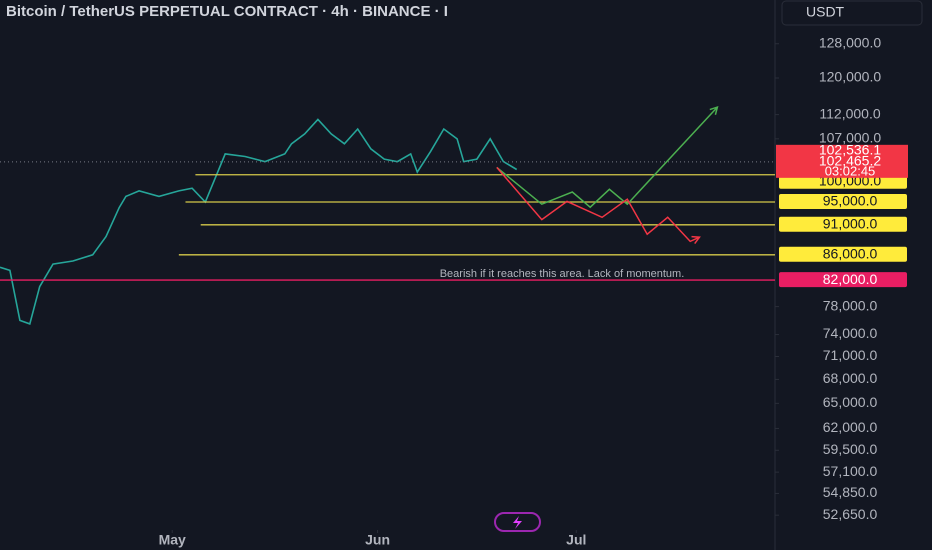 The width and height of the screenshot is (932, 550). What do you see at coordinates (850, 305) in the screenshot?
I see `y-tick-label: 78,000.0` at bounding box center [850, 305].